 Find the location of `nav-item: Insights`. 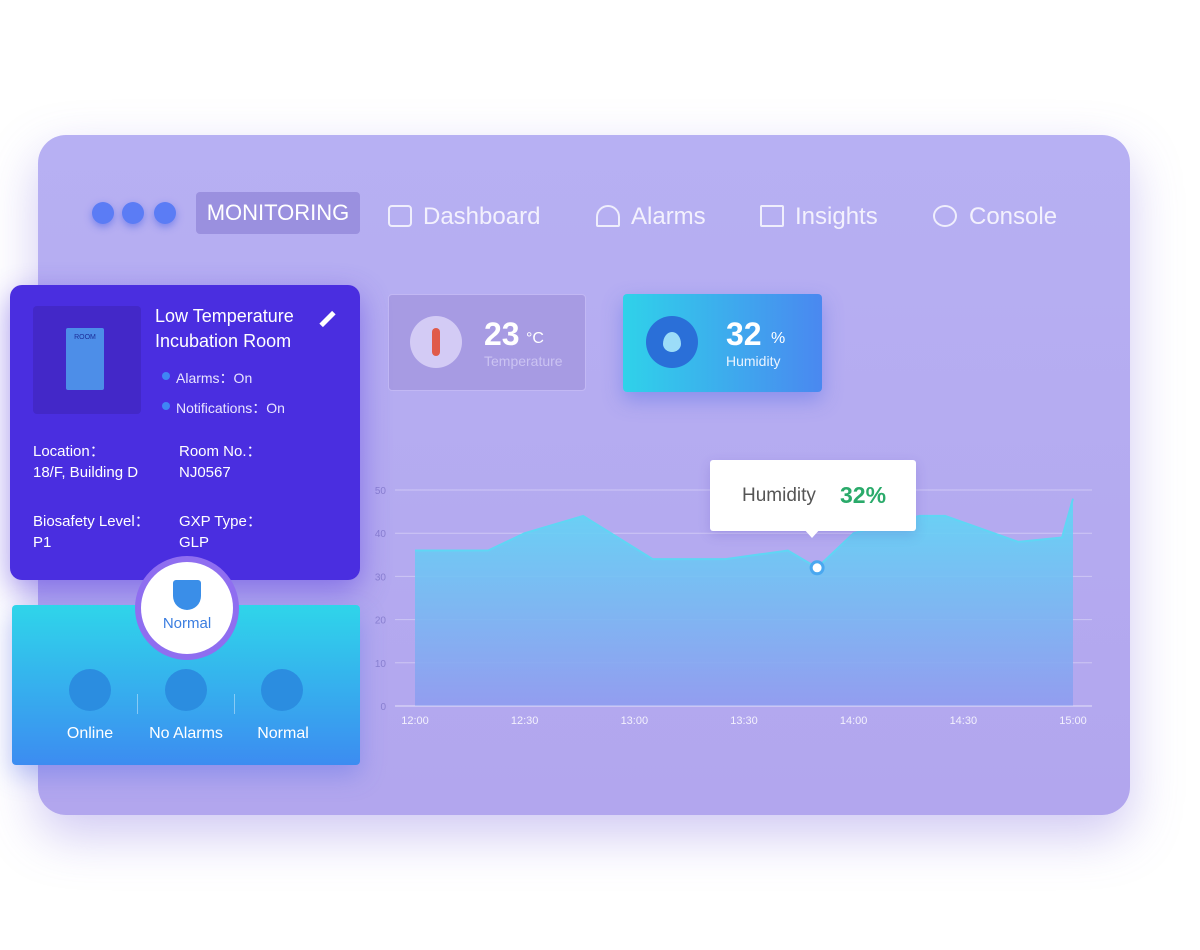

nav-item: Insights is located at coordinates (836, 216).